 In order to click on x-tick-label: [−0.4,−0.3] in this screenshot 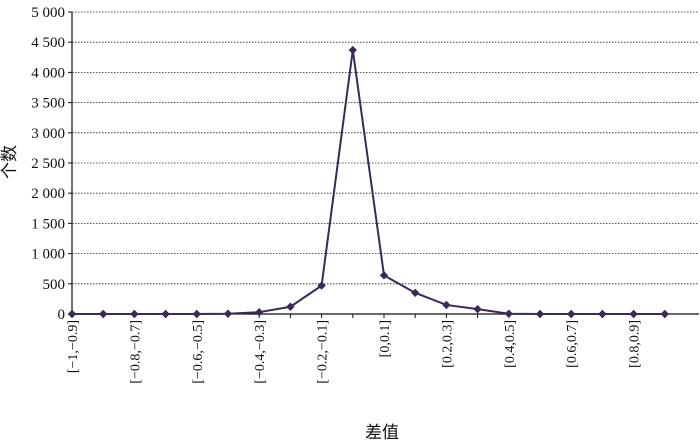, I will do `click(260, 352)`.